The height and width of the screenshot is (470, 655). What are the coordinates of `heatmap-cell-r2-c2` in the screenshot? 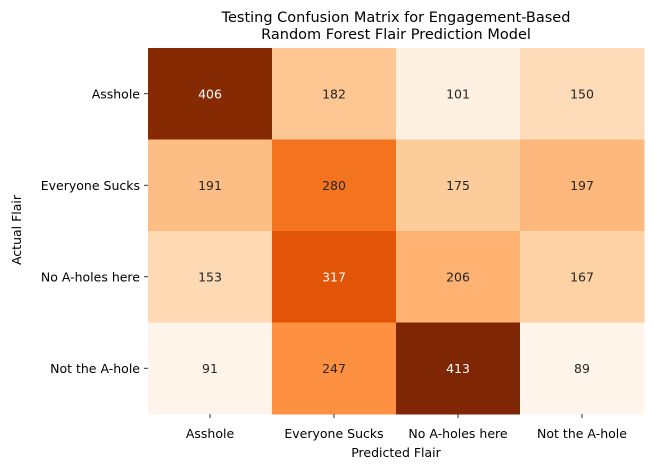 It's located at (458, 277).